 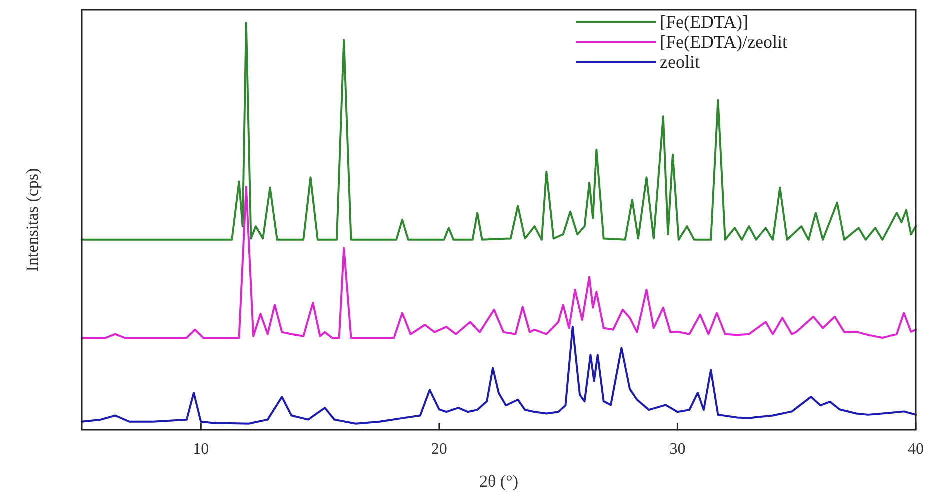 I want to click on x-tick-label: 20, so click(x=439, y=449).